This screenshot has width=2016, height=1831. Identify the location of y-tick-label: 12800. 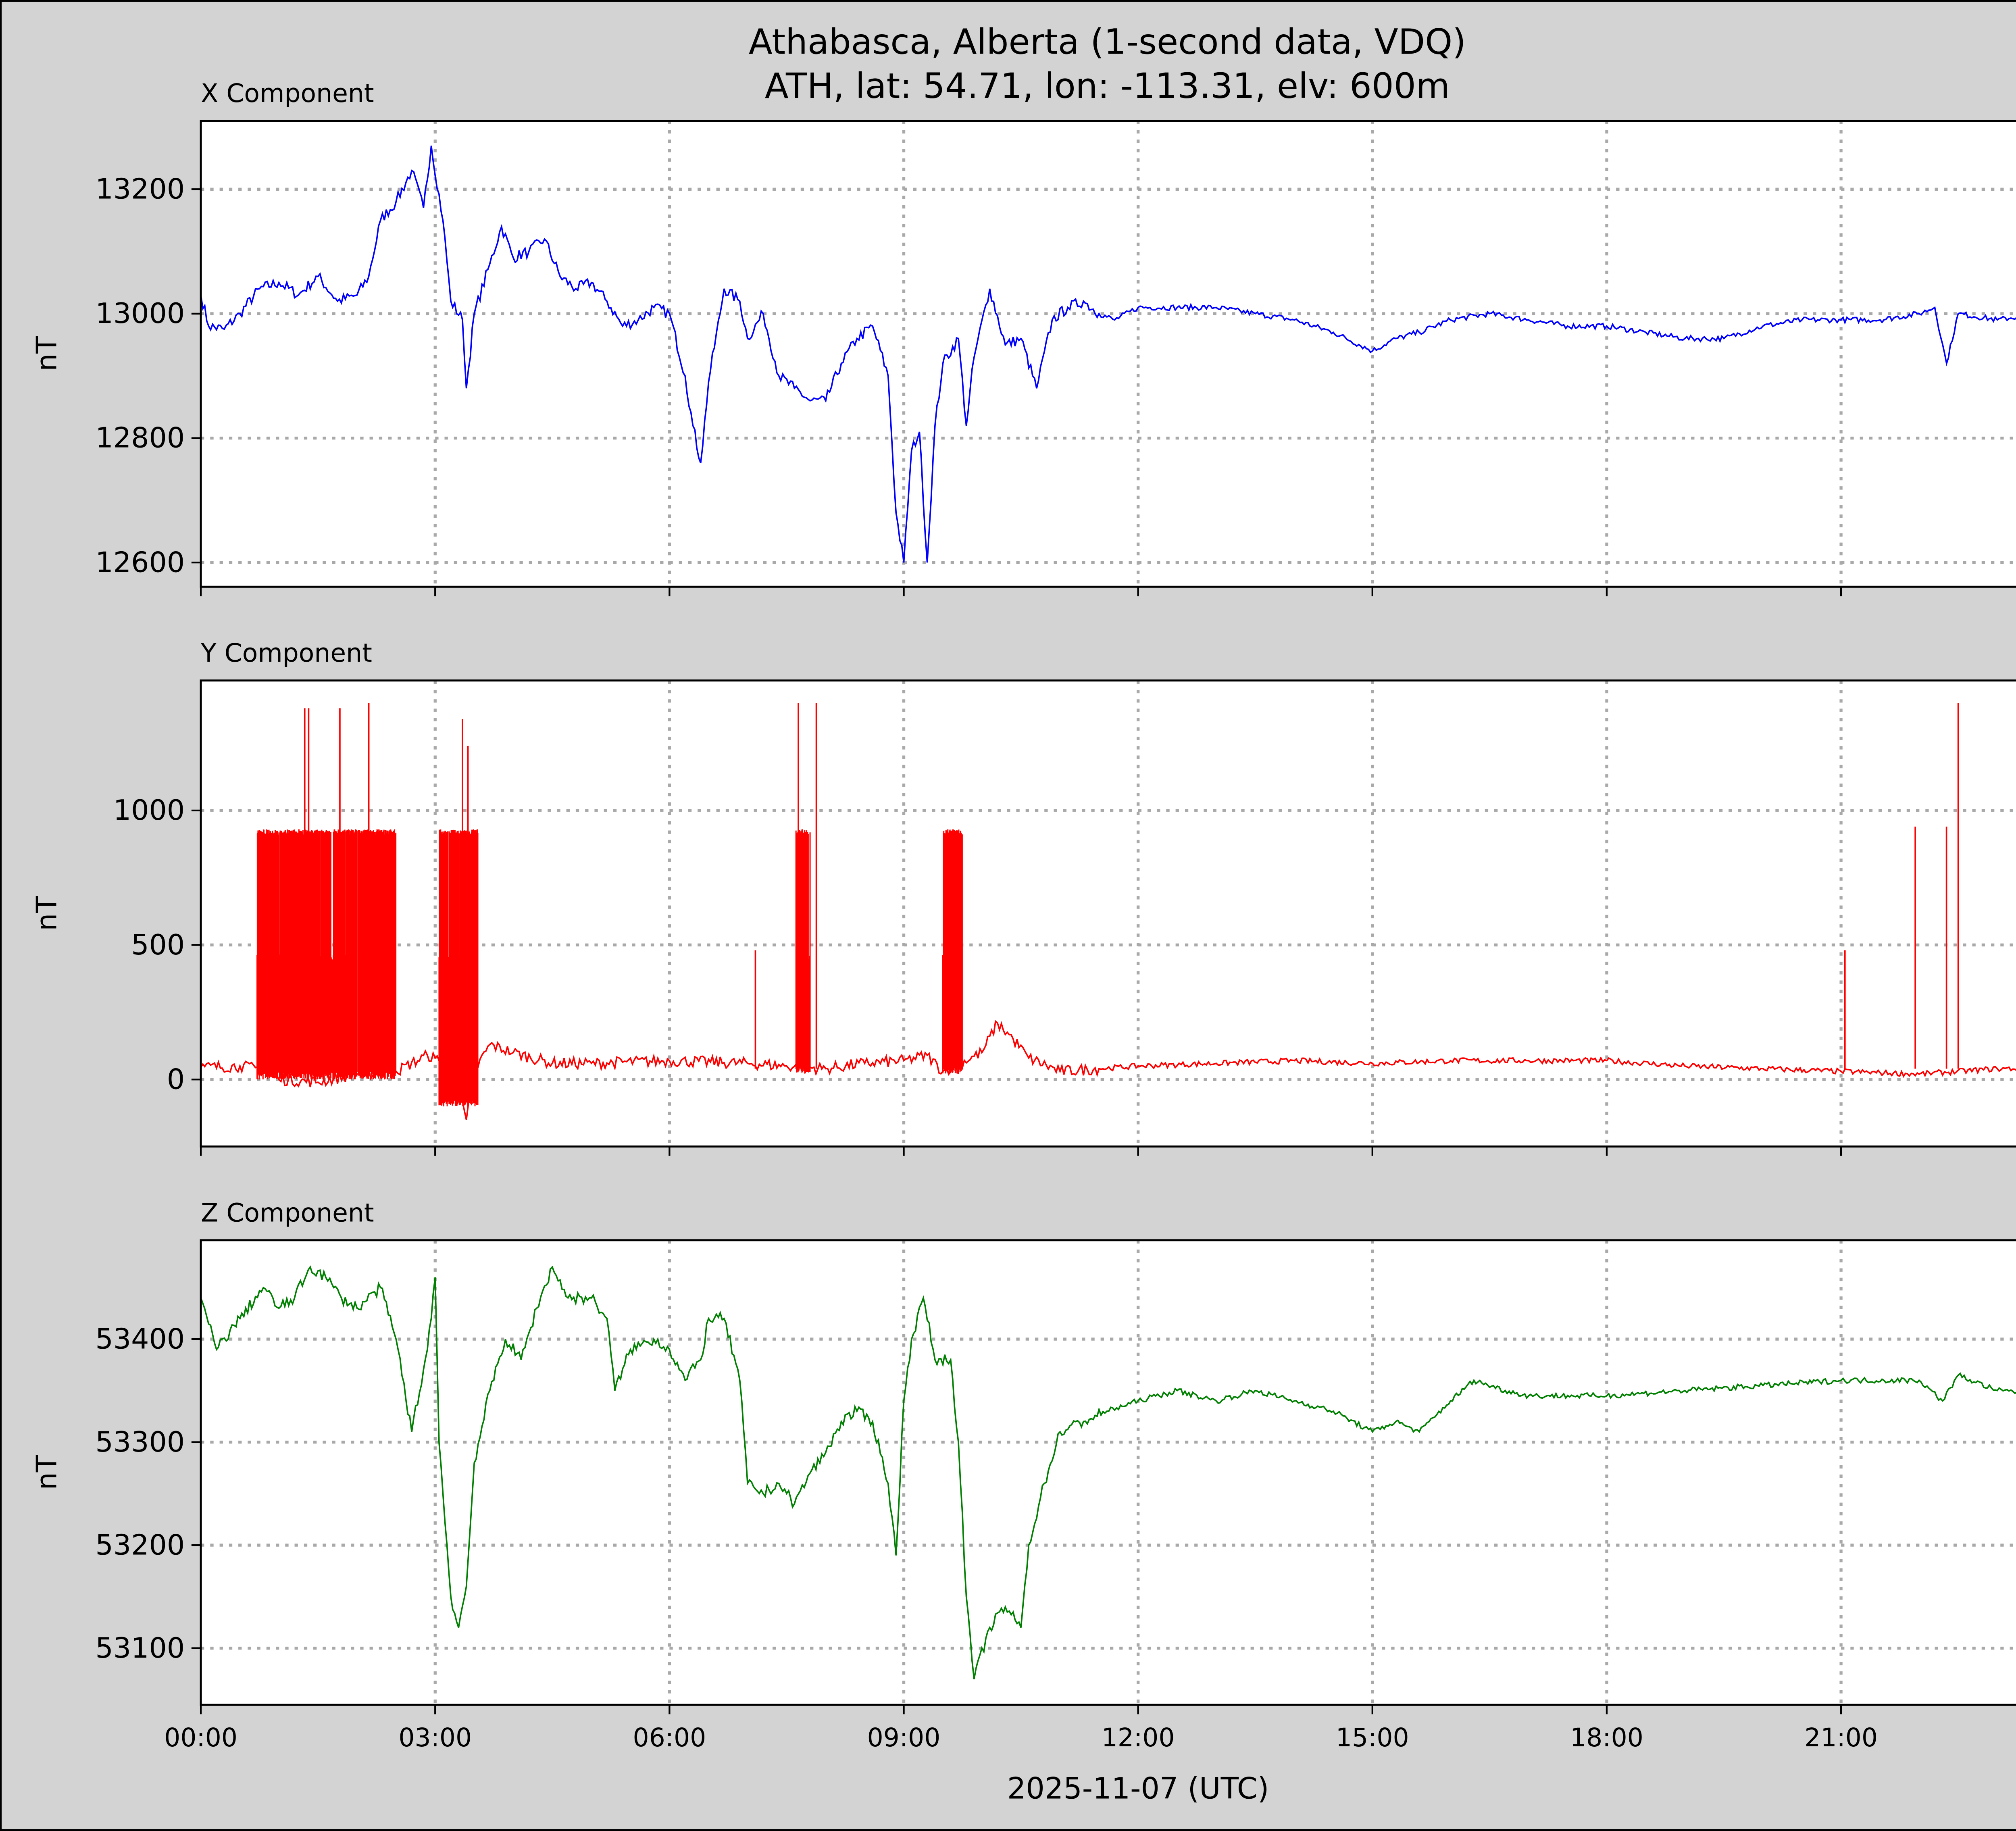
(140, 438).